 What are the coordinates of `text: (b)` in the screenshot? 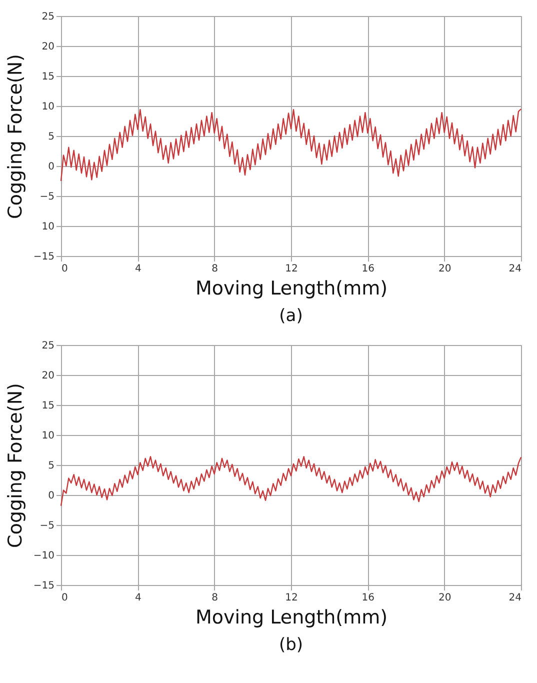 It's located at (291, 645).